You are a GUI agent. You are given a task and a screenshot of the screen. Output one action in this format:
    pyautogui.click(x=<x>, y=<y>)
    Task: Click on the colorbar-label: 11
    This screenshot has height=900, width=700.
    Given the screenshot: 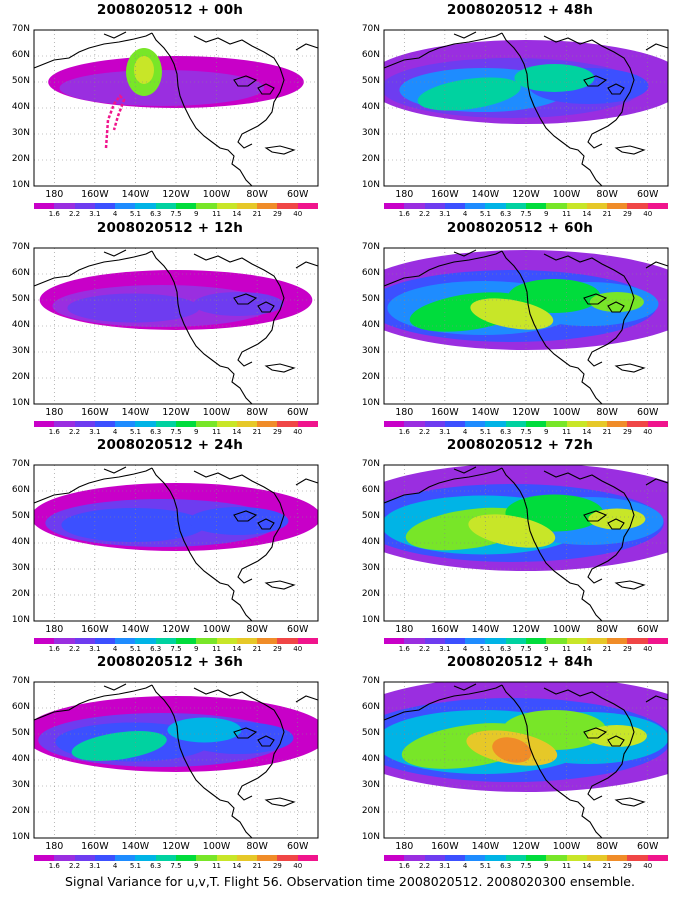 What is the action you would take?
    pyautogui.click(x=217, y=866)
    